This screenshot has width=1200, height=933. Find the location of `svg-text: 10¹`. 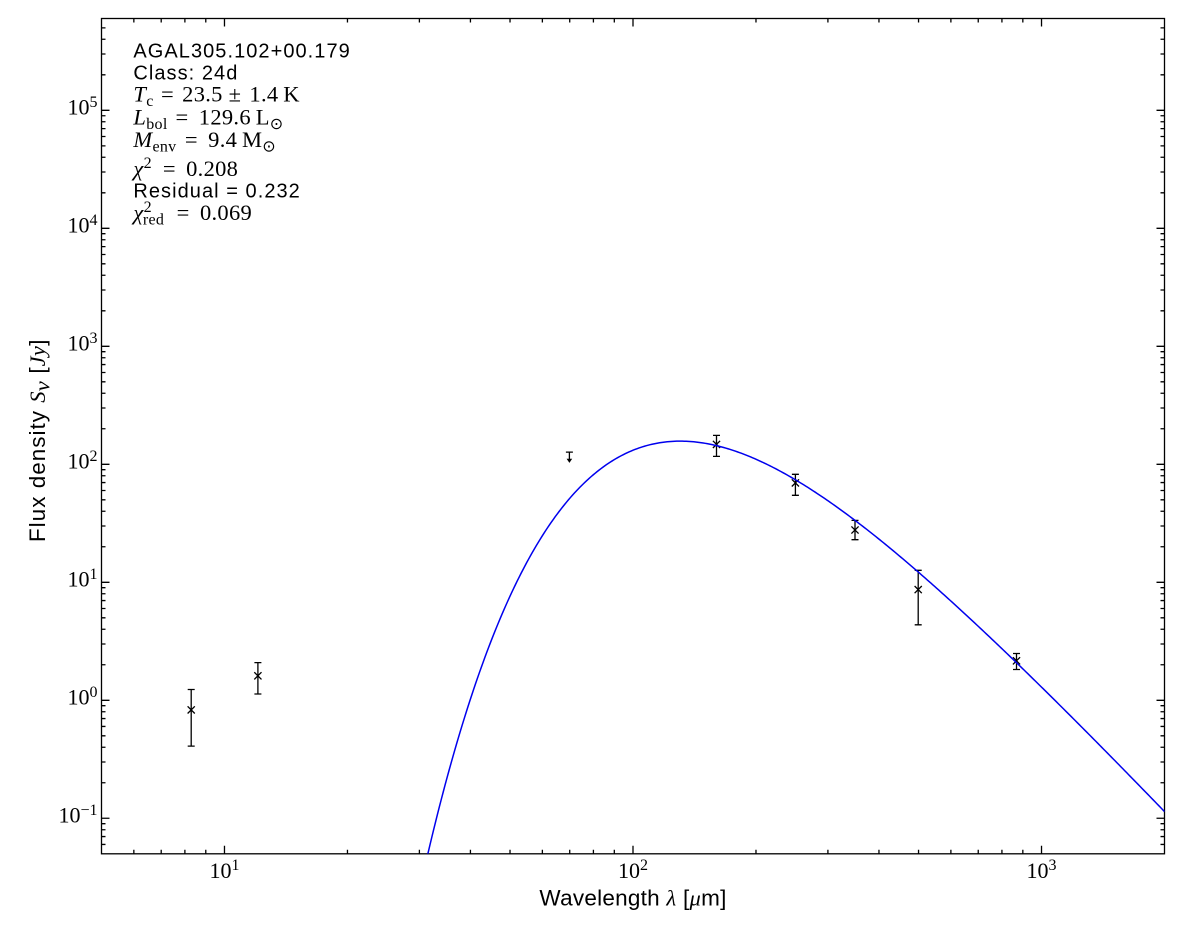

svg-text: 10¹ is located at coordinates (225, 870).